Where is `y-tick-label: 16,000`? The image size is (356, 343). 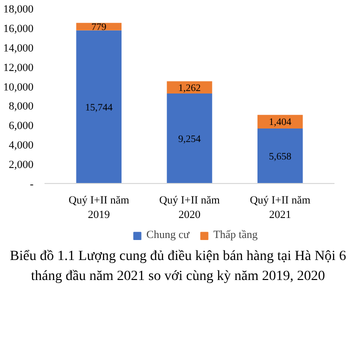 y-tick-label: 16,000 is located at coordinates (18, 28).